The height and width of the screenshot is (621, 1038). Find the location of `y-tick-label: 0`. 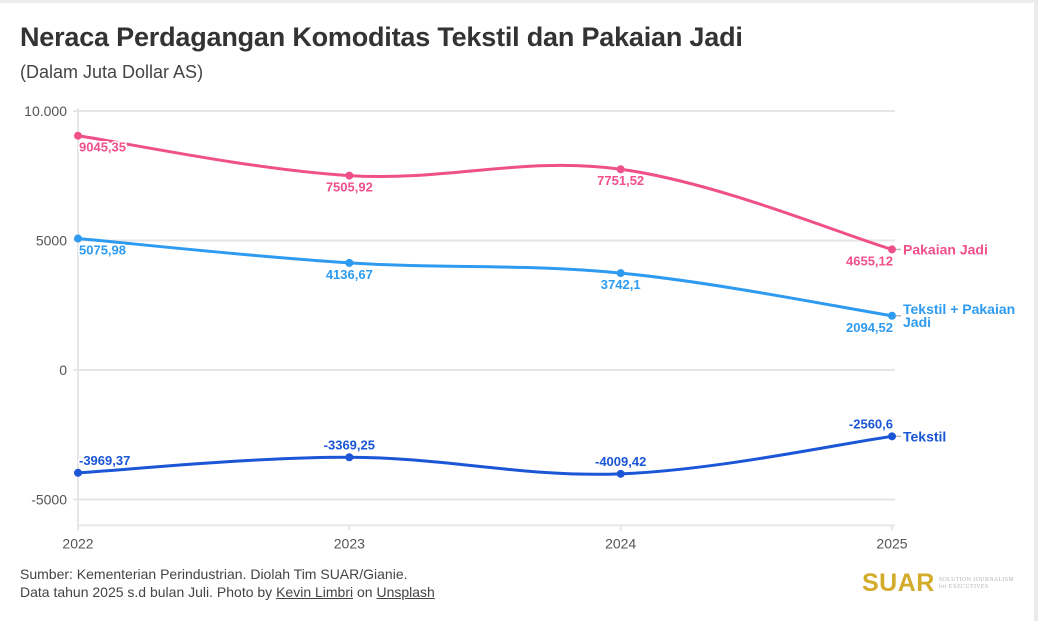

y-tick-label: 0 is located at coordinates (63, 370).